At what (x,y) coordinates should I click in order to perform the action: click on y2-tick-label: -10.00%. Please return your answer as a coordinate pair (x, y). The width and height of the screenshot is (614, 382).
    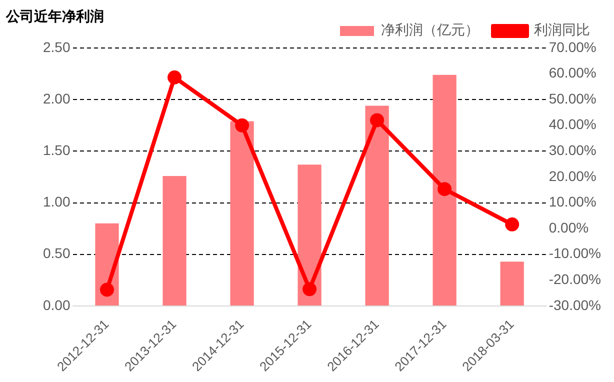
    Looking at the image, I should click on (575, 253).